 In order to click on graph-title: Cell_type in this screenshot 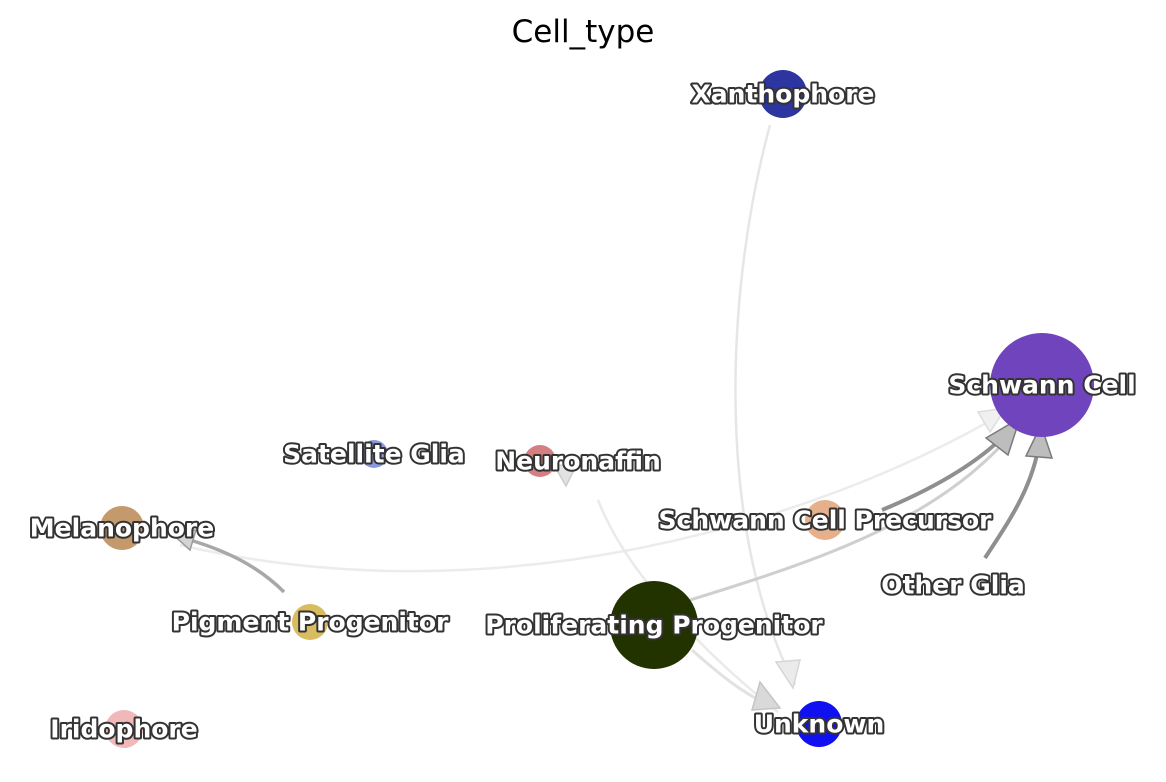, I will do `click(583, 32)`.